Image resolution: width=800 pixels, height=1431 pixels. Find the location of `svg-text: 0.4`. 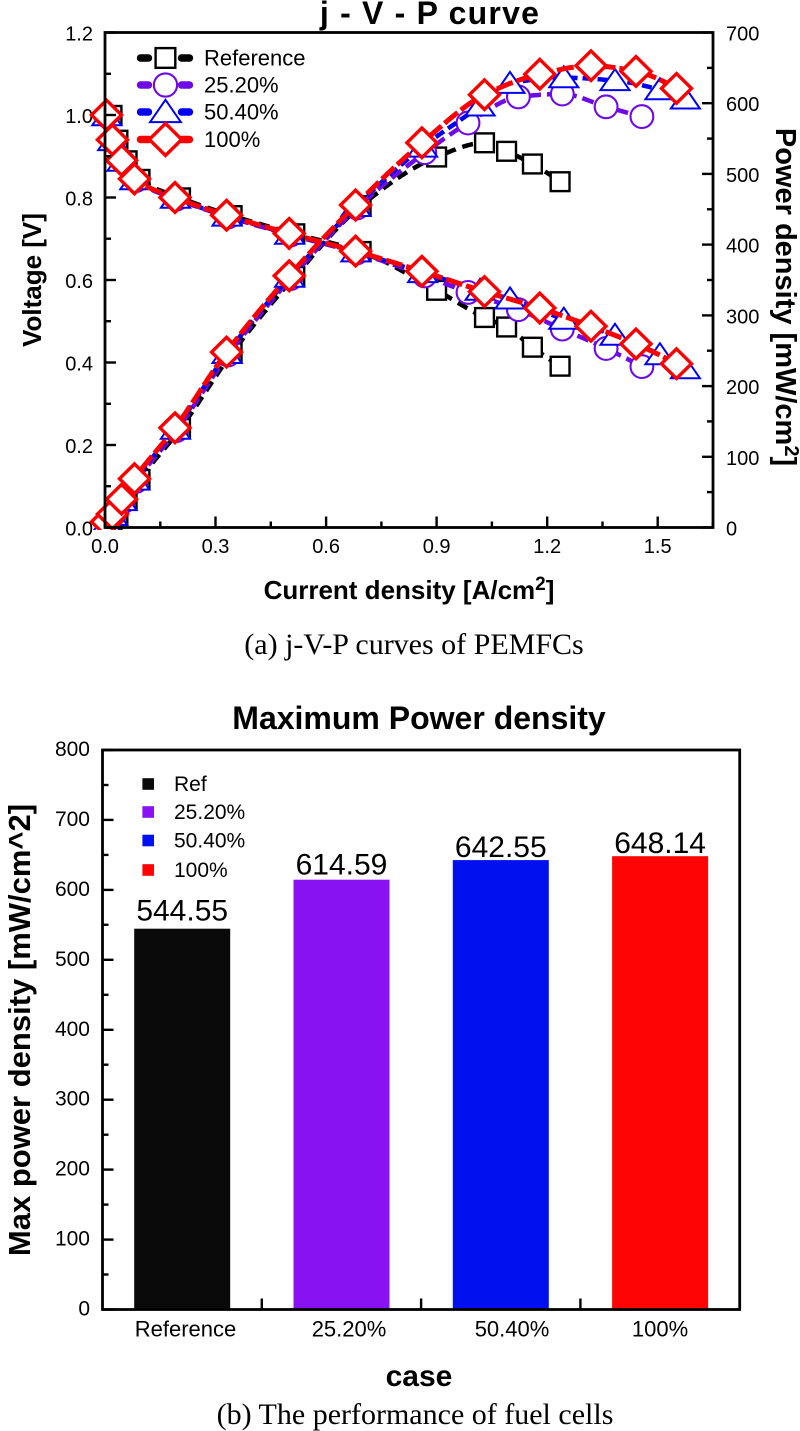

svg-text: 0.4 is located at coordinates (79, 365).